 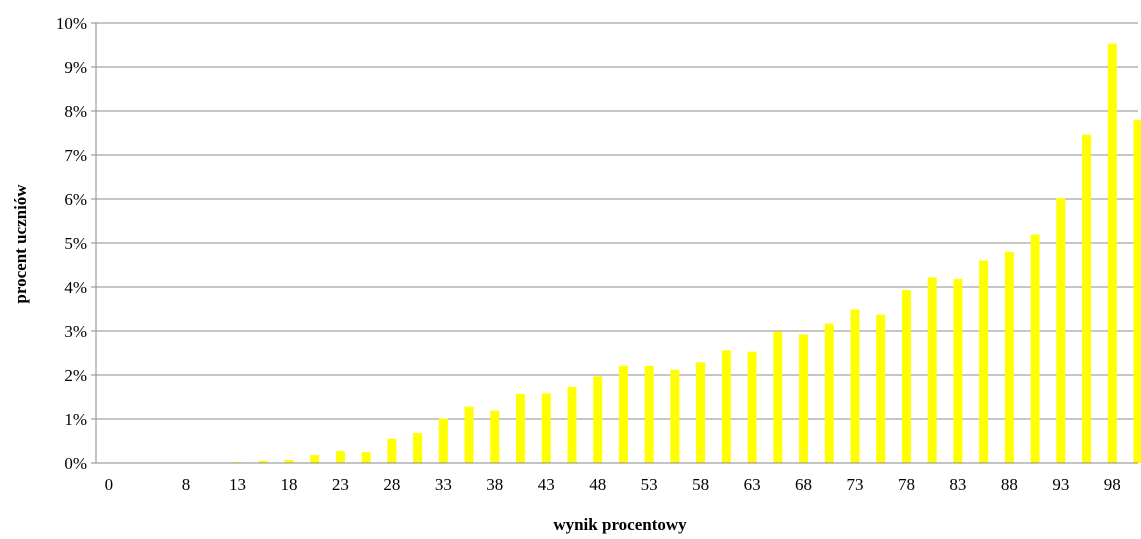 I want to click on y-tick-label: 1%, so click(x=75, y=419).